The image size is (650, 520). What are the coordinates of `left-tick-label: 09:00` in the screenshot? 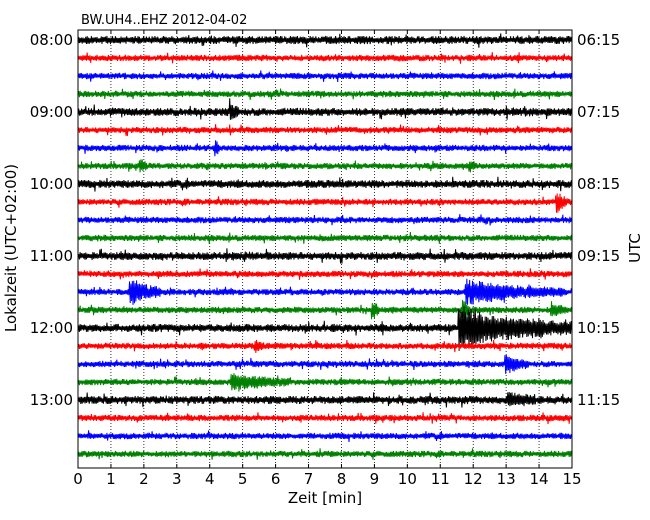 It's located at (51, 112).